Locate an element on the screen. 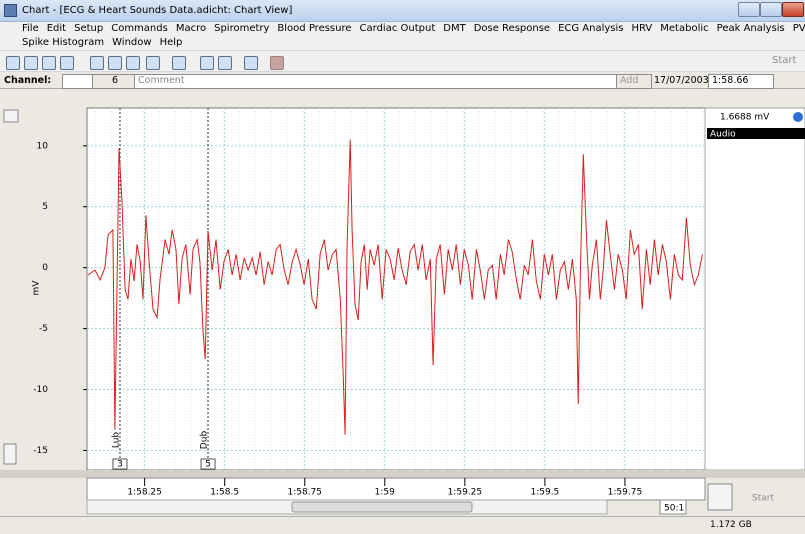  source-selector is located at coordinates (756, 133).